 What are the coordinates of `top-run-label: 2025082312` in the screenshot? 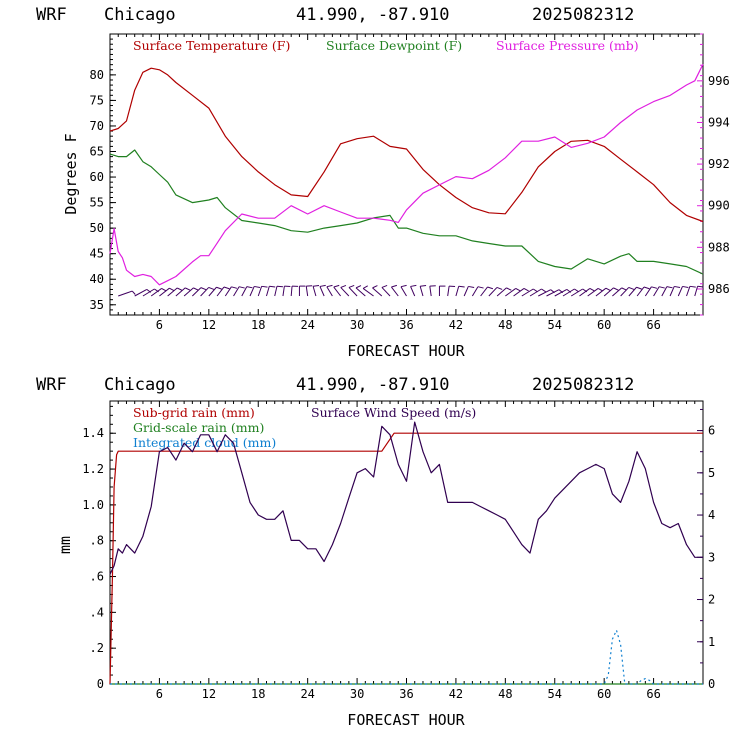 It's located at (583, 15).